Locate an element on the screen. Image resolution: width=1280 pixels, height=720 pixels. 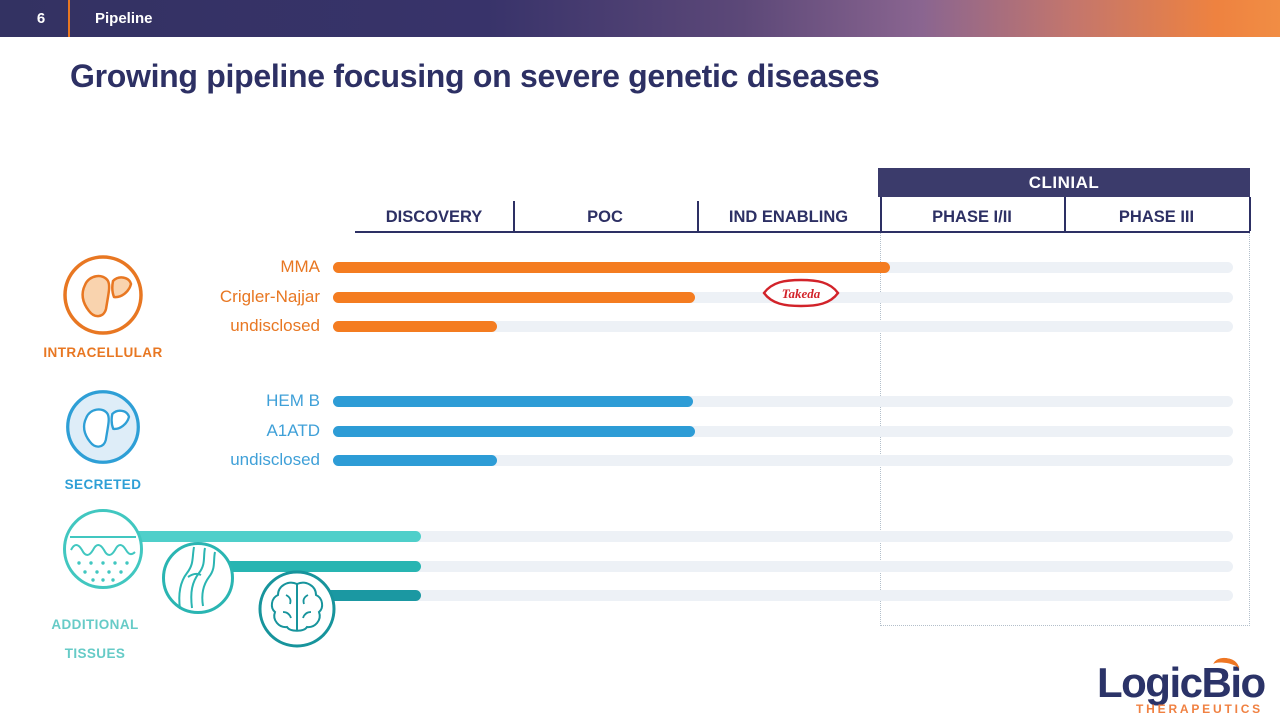
partner-logo-takeda: Takeda is located at coordinates (801, 293).